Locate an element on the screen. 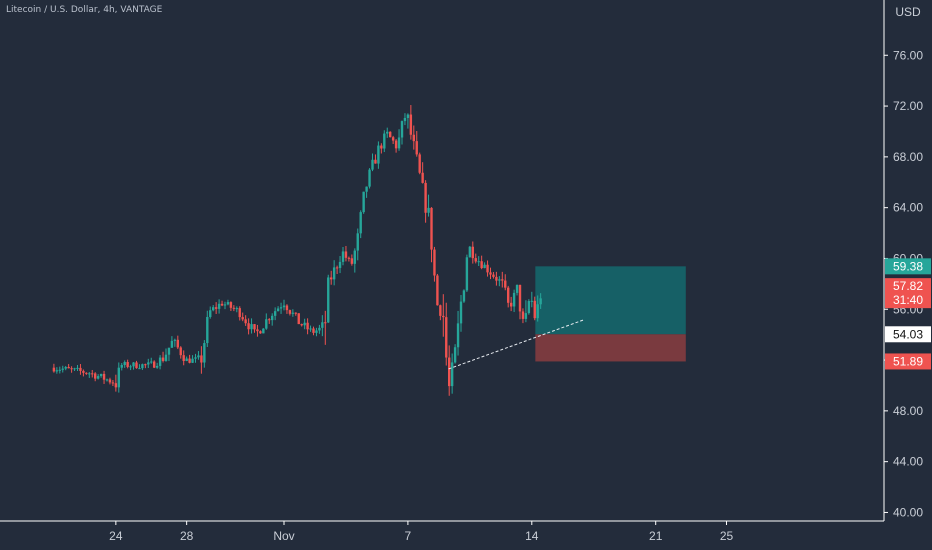  price-tick-label: 68.00 is located at coordinates (908, 157).